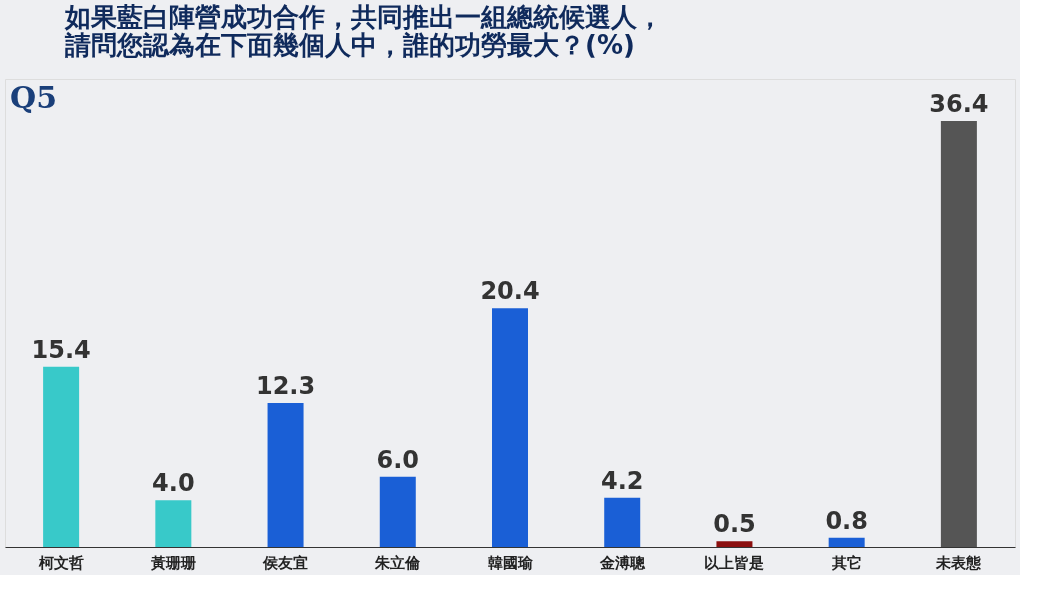 This screenshot has height=595, width=1056. I want to click on x-tick-label: 朱立倫, so click(398, 562).